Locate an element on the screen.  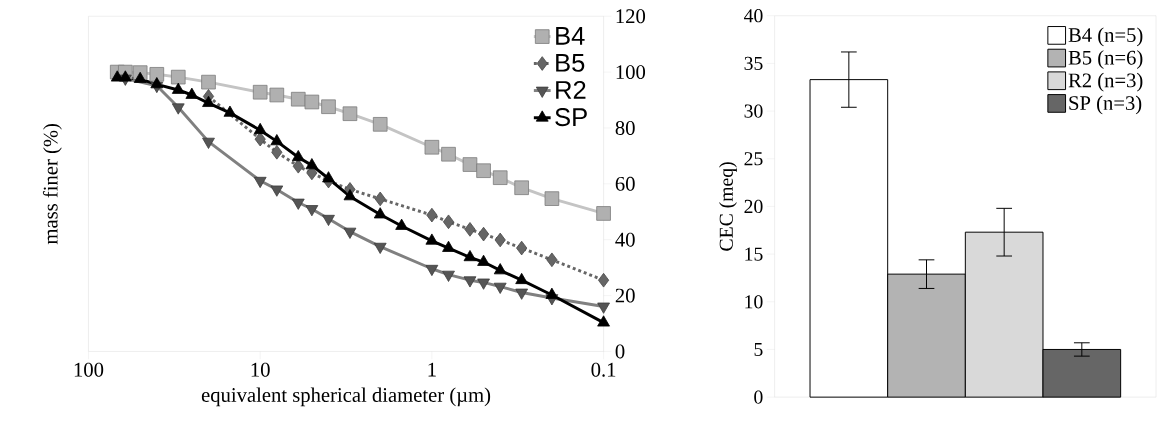
legend-label: R2 is located at coordinates (571, 89).